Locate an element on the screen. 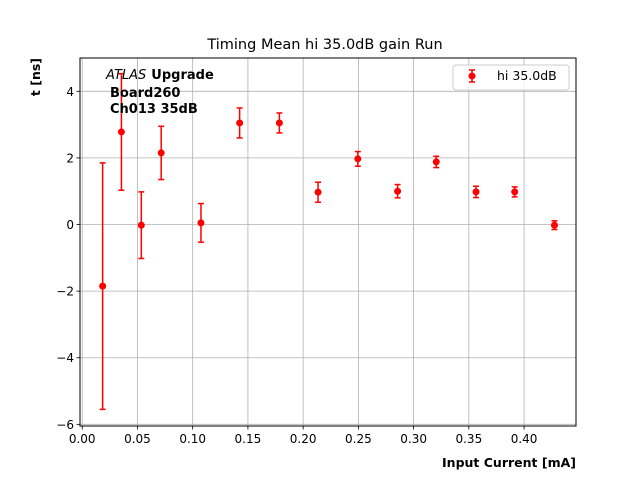 The image size is (640, 480). chart-title: Timing Mean hi 35.0dB gain Run is located at coordinates (324, 45).